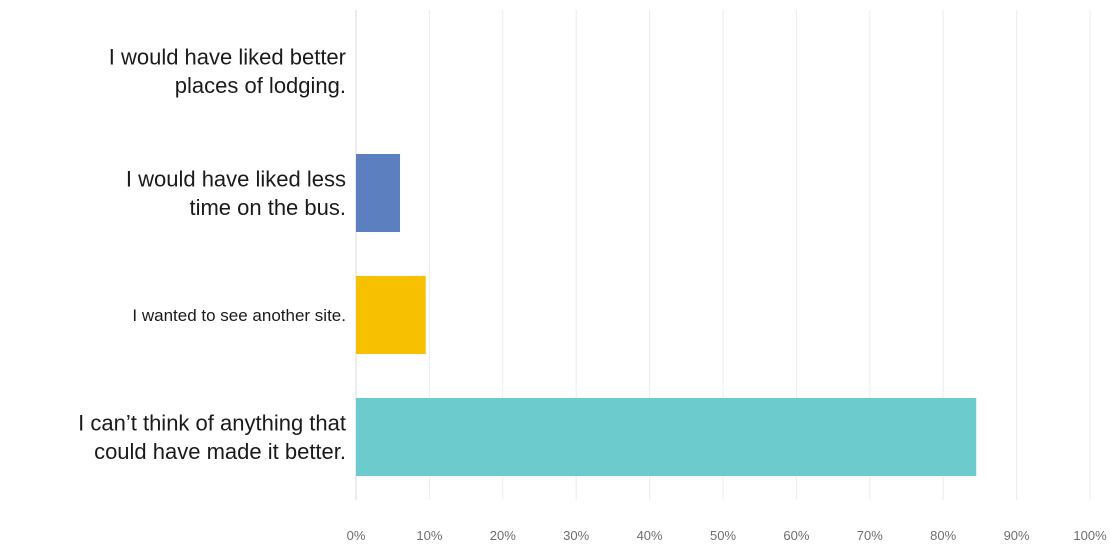 The image size is (1110, 555). I want to click on category-label: places of lodging., so click(260, 85).